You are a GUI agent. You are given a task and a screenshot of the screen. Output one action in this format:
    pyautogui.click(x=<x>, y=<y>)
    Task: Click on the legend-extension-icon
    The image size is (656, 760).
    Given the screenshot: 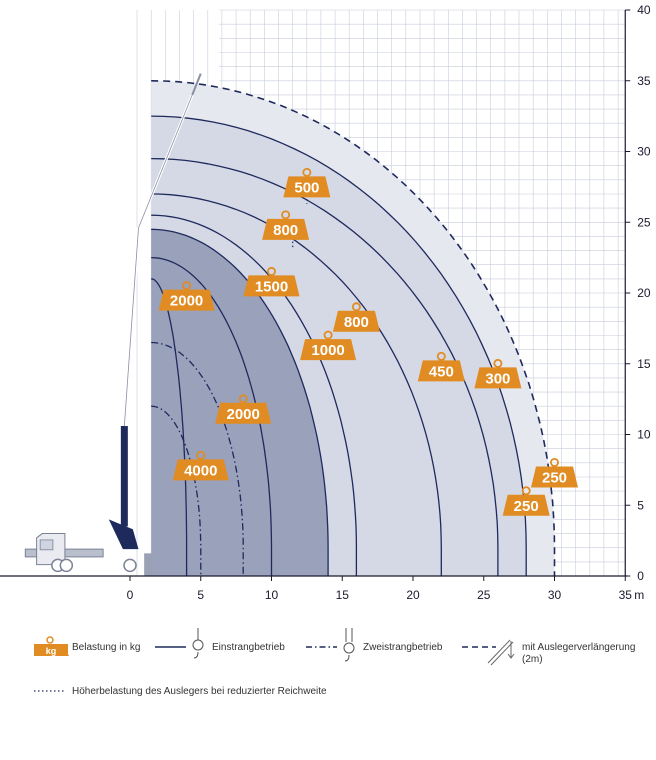 What is the action you would take?
    pyautogui.click(x=501, y=652)
    